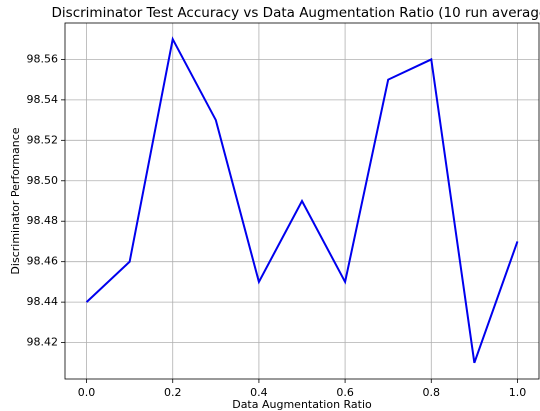 The width and height of the screenshot is (540, 411). What do you see at coordinates (43, 301) in the screenshot?
I see `y-tick-label: 98.44` at bounding box center [43, 301].